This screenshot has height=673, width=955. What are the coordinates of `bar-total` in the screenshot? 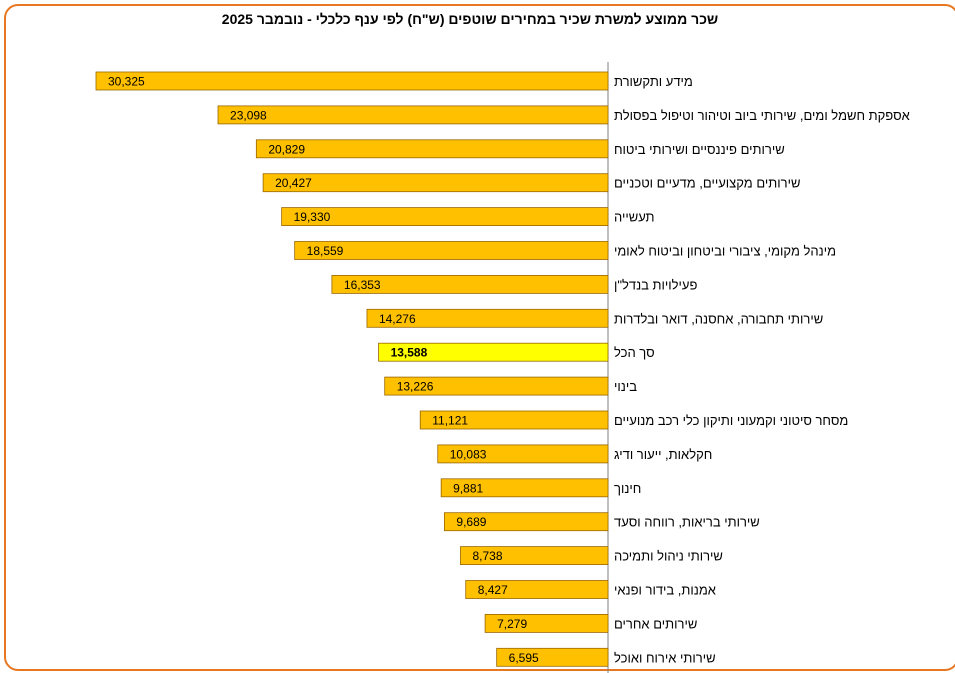 It's located at (493, 352).